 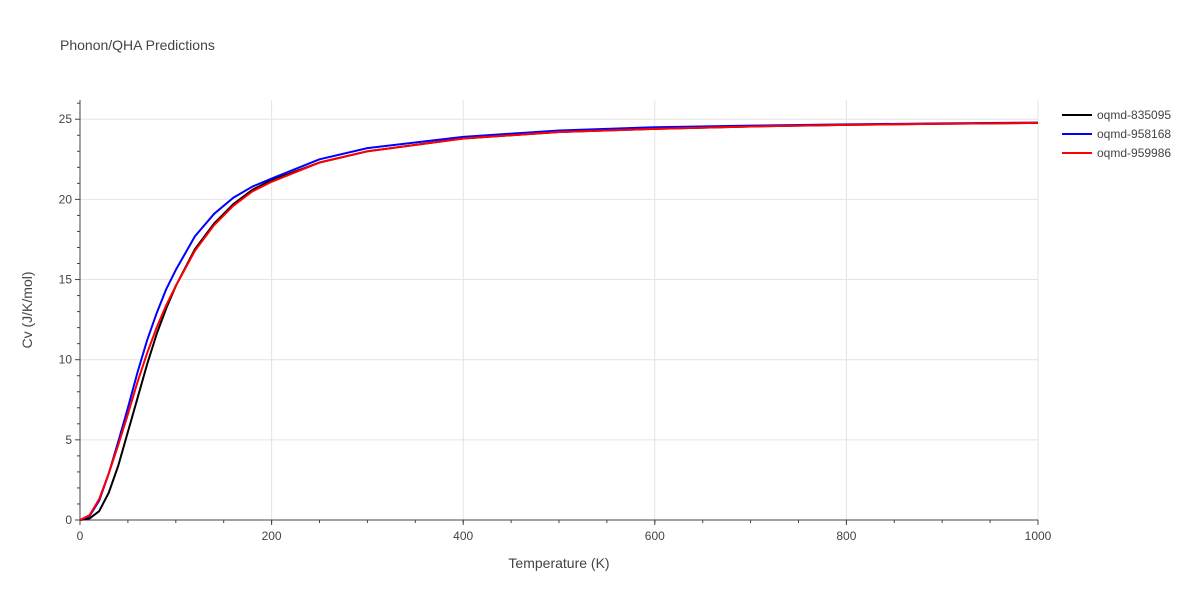 I want to click on y-tick-label: 0, so click(x=68, y=520).